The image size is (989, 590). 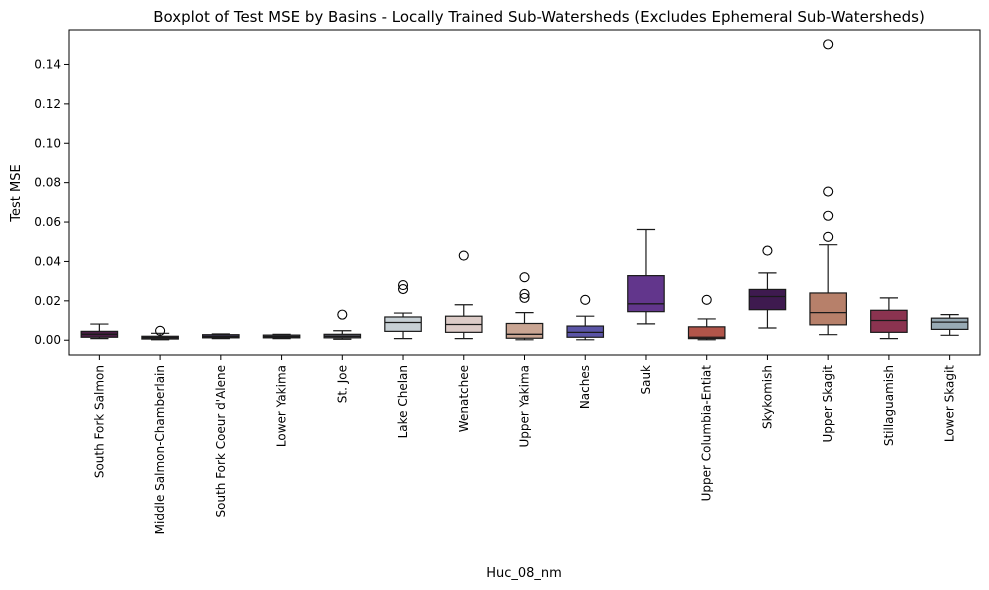 What do you see at coordinates (16, 193) in the screenshot?
I see `y-axis-label: Test MSE` at bounding box center [16, 193].